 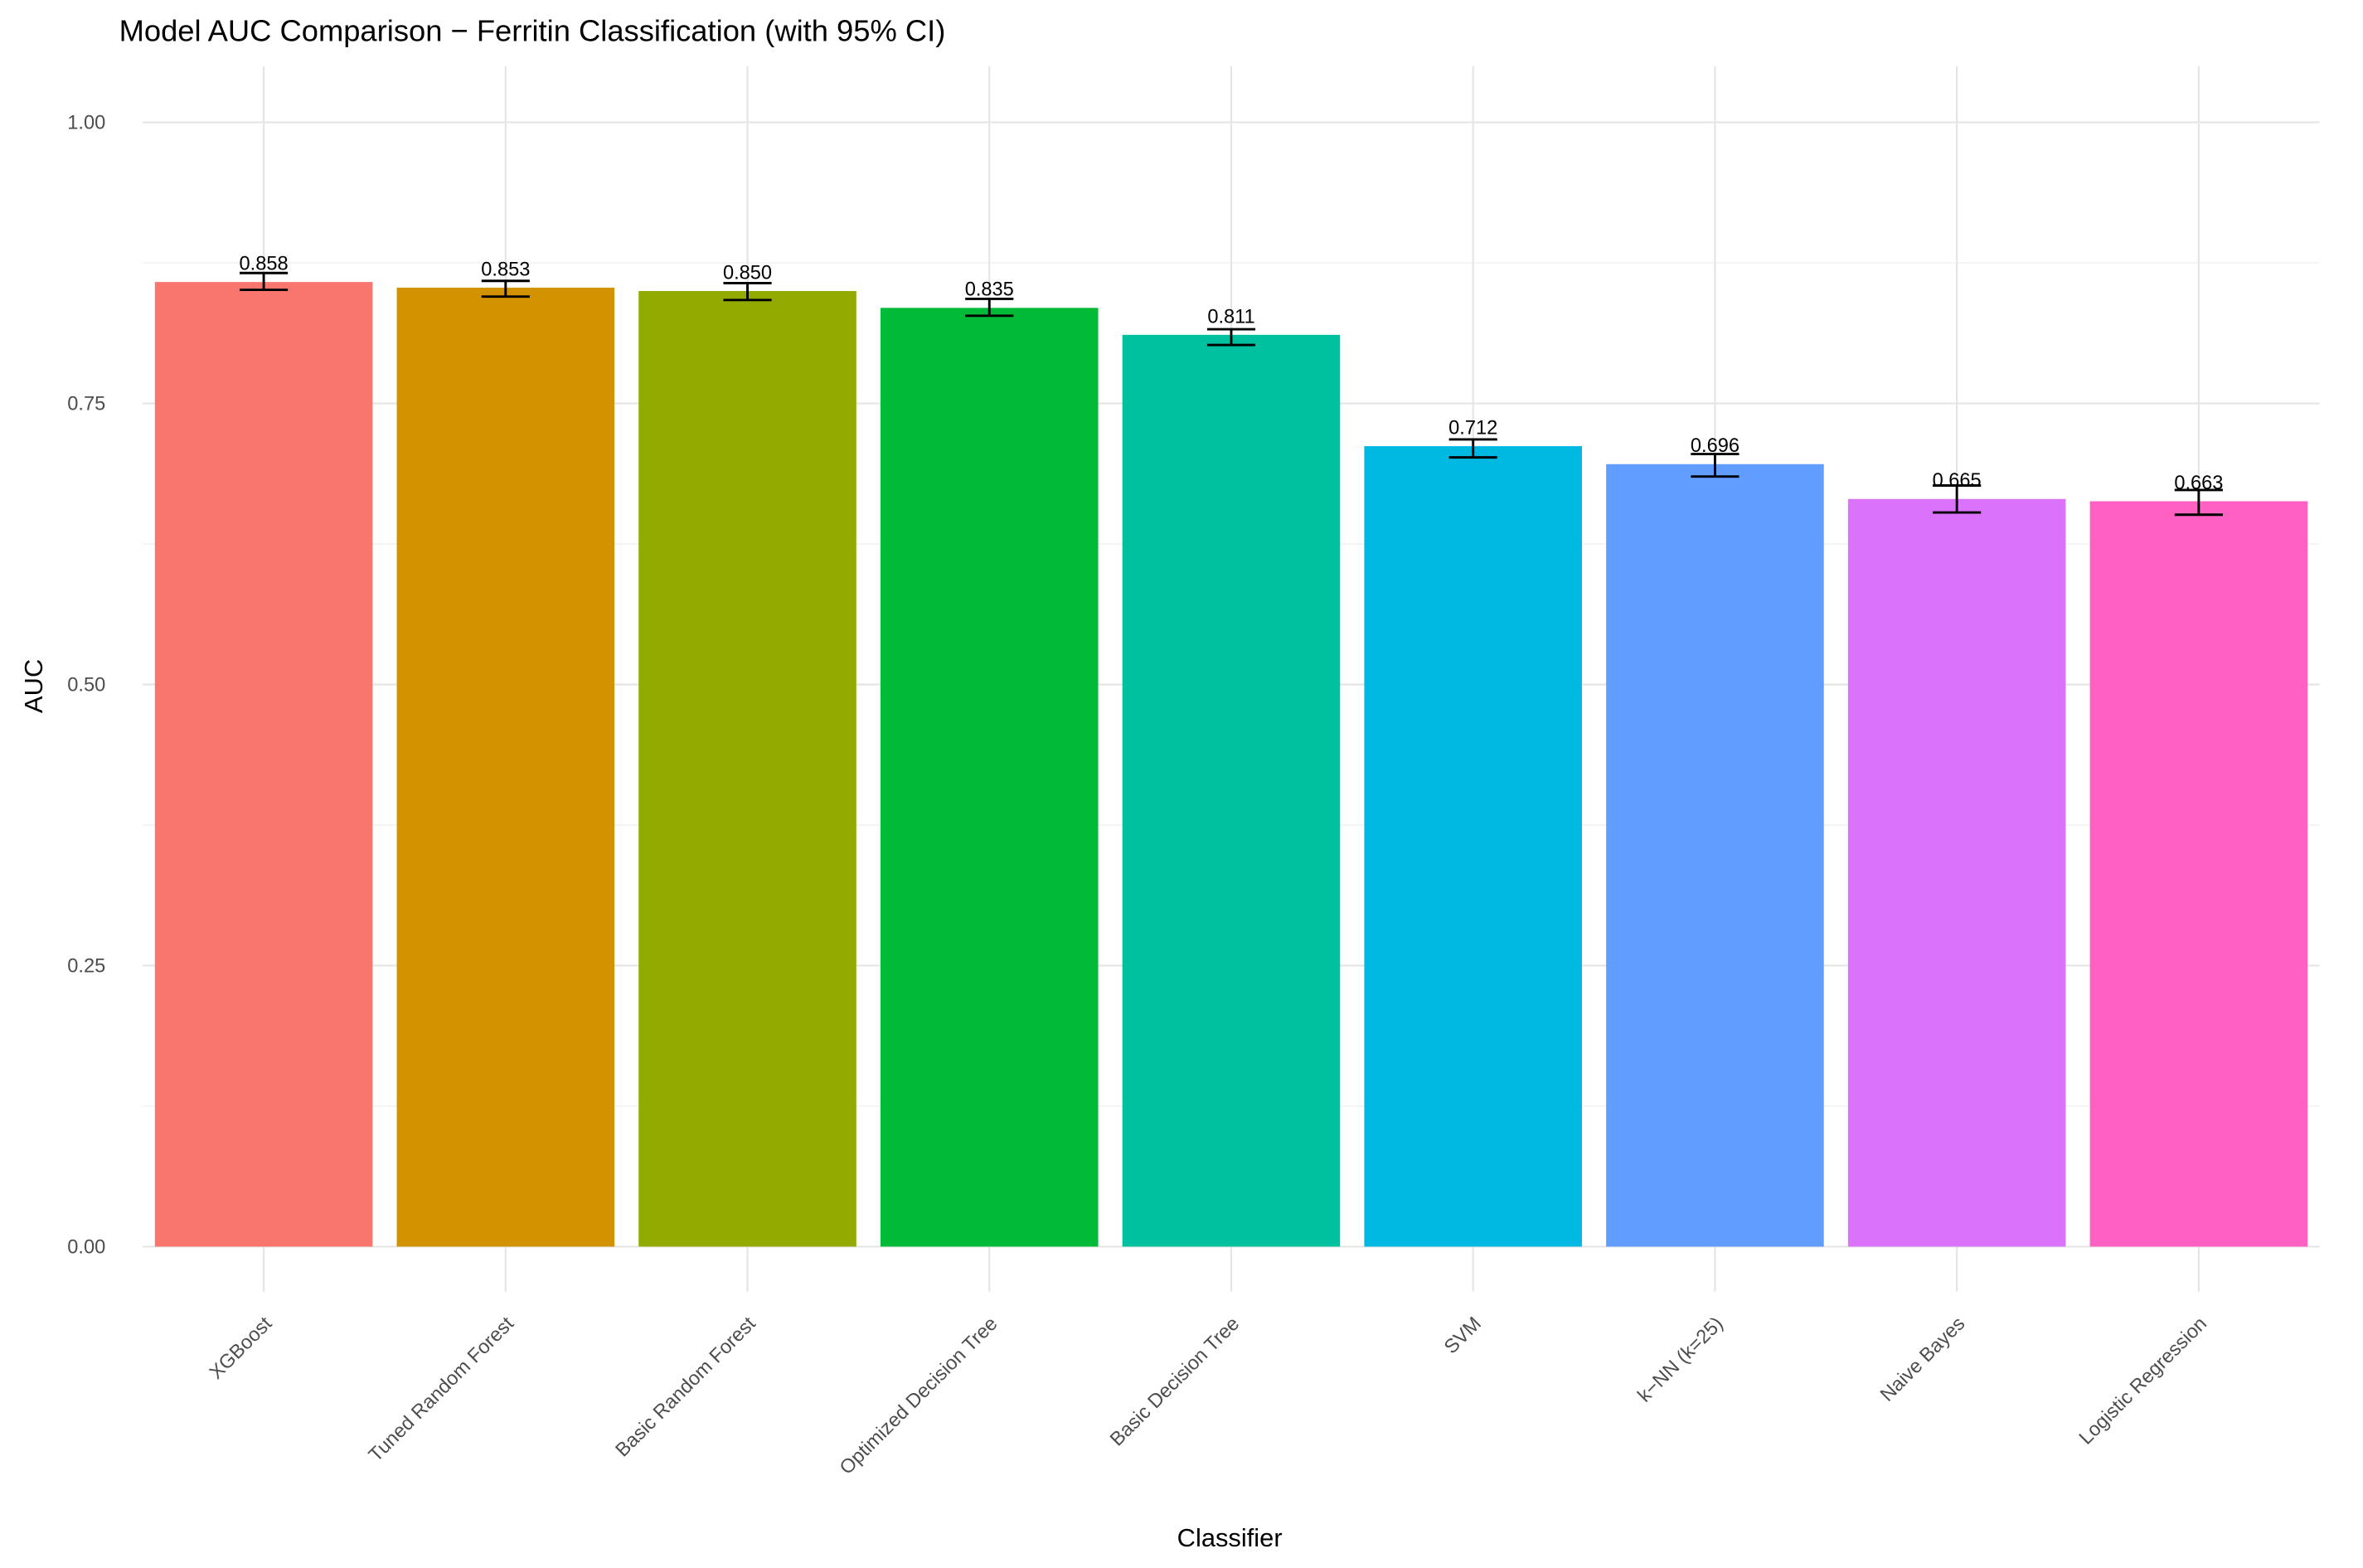 What do you see at coordinates (86, 123) in the screenshot?
I see `y-tick-label: 1.00` at bounding box center [86, 123].